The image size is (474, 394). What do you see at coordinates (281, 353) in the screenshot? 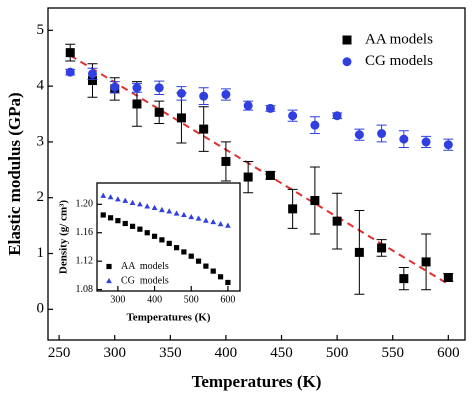
I see `x-tick-label: 450` at bounding box center [281, 353].